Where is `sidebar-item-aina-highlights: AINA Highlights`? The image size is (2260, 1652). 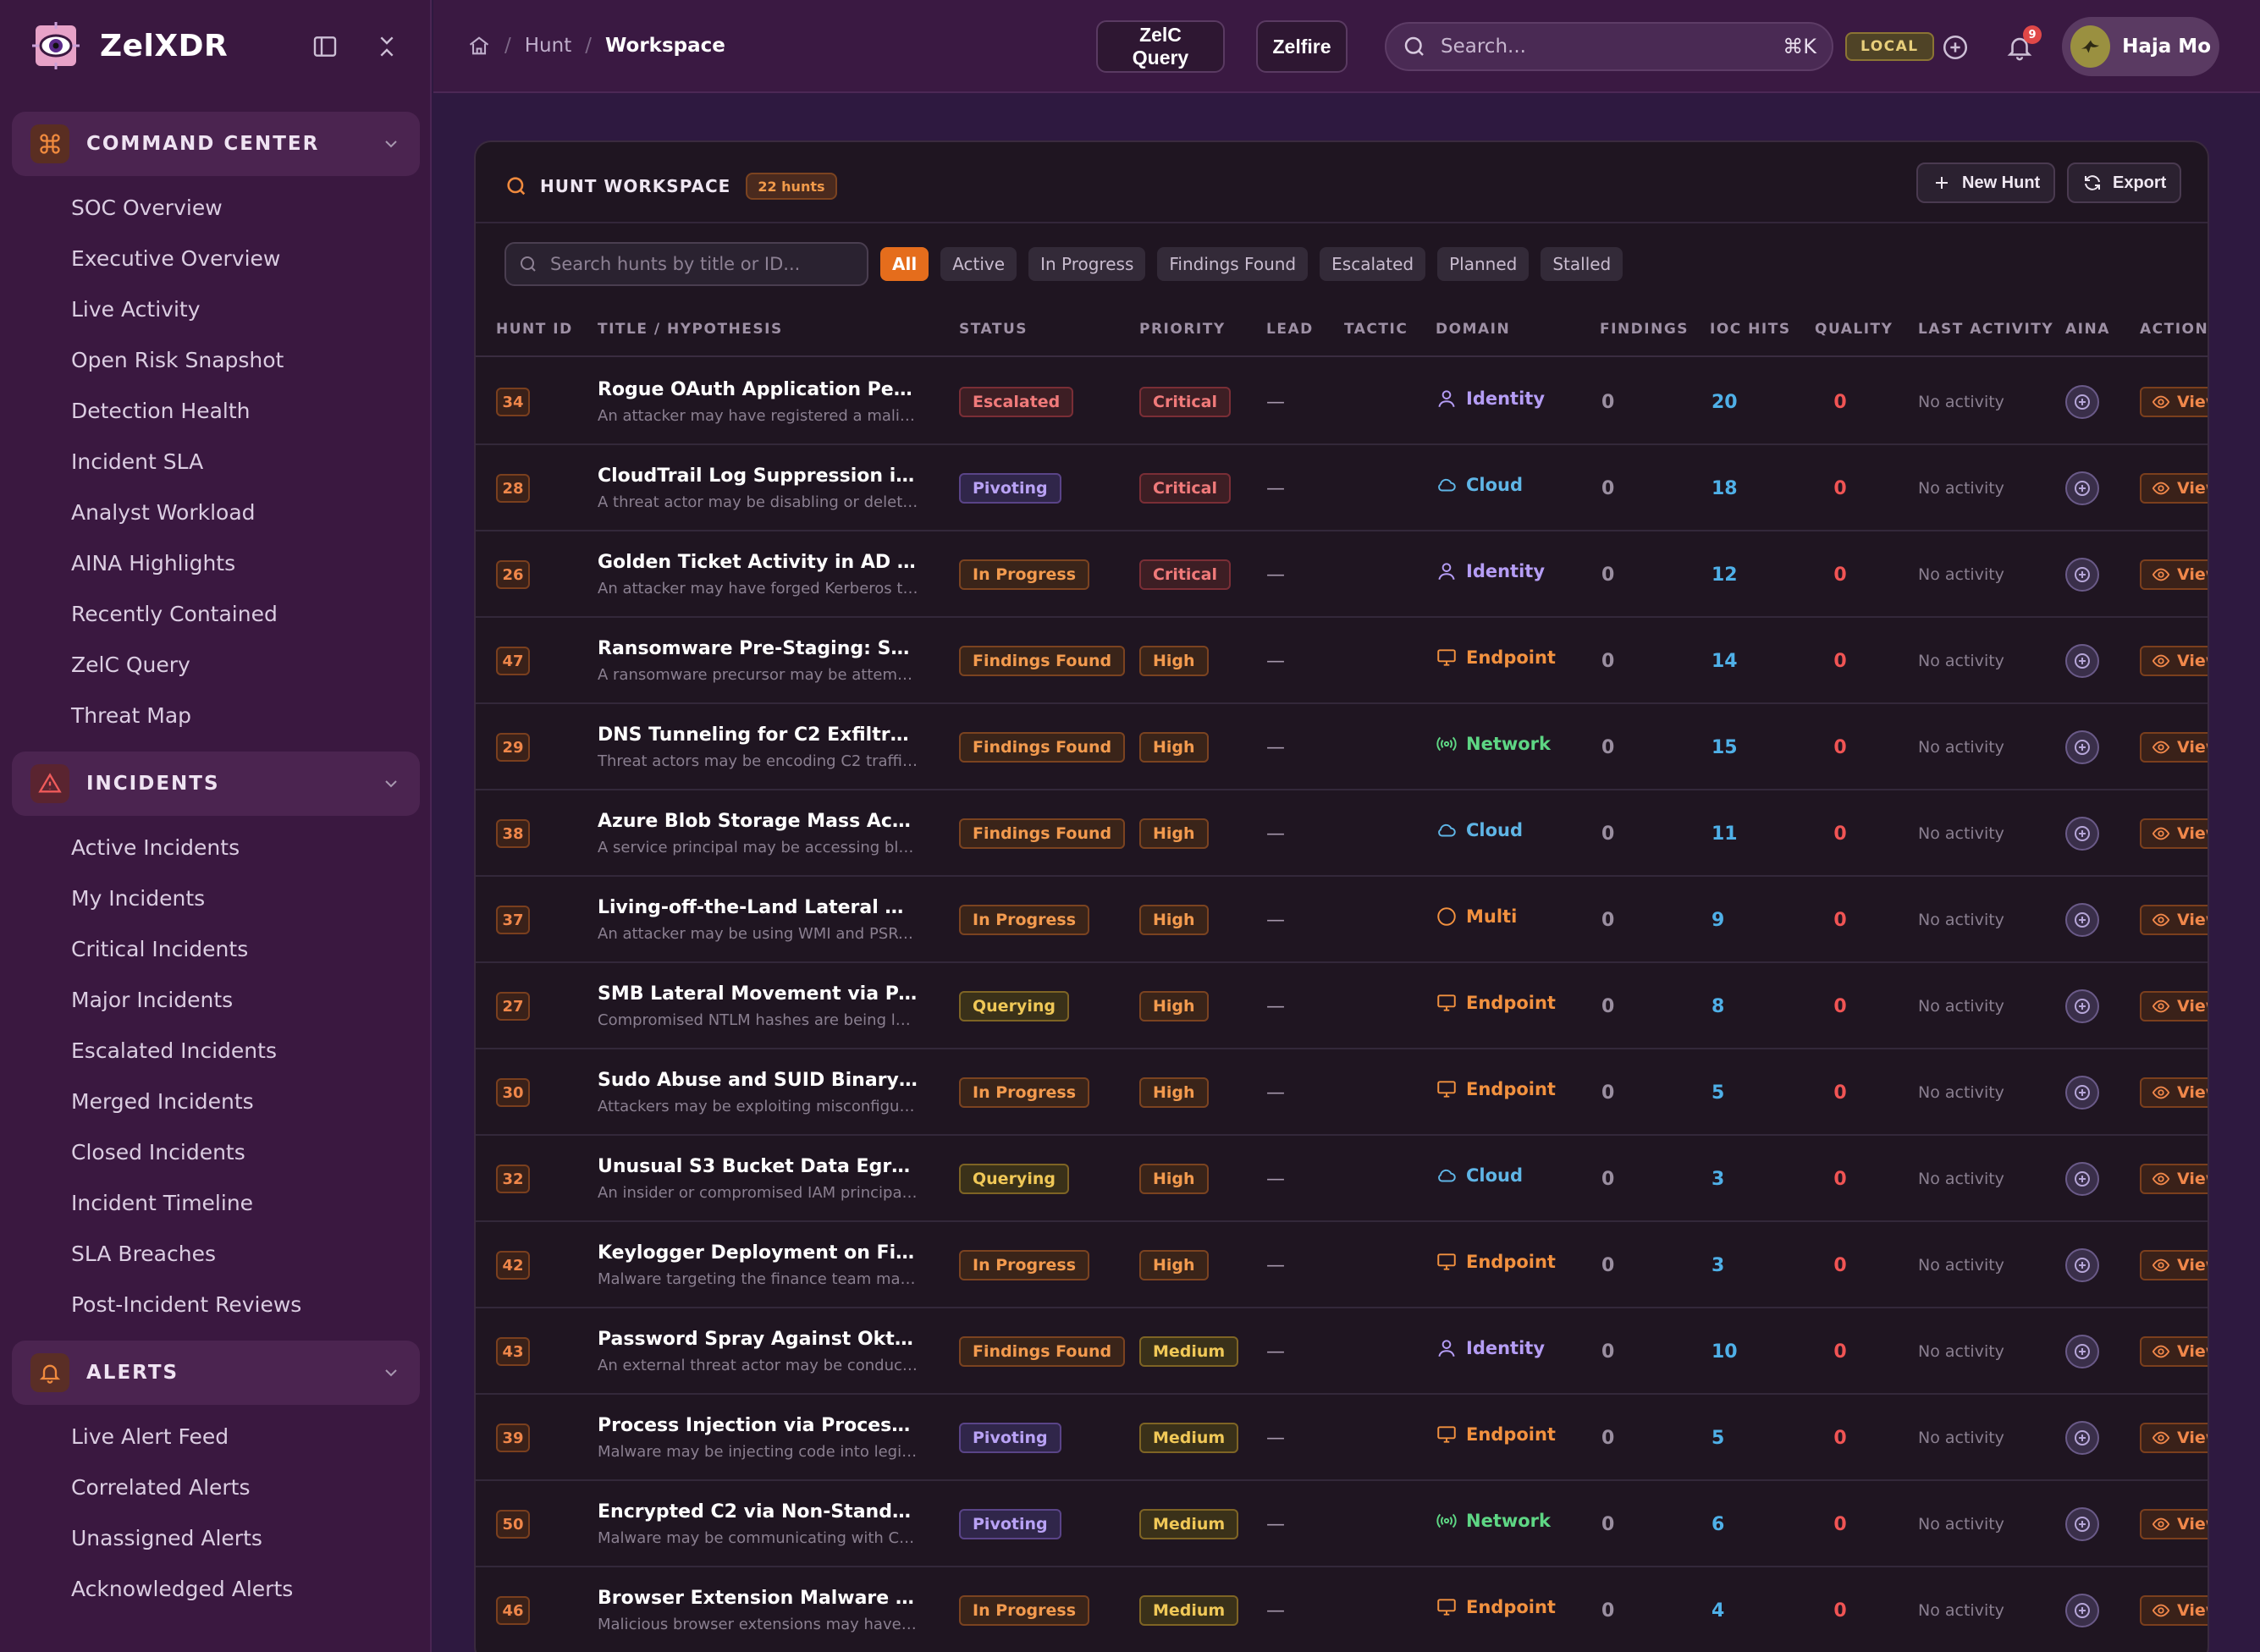
sidebar-item-aina-highlights: AINA Highlights is located at coordinates (153, 563).